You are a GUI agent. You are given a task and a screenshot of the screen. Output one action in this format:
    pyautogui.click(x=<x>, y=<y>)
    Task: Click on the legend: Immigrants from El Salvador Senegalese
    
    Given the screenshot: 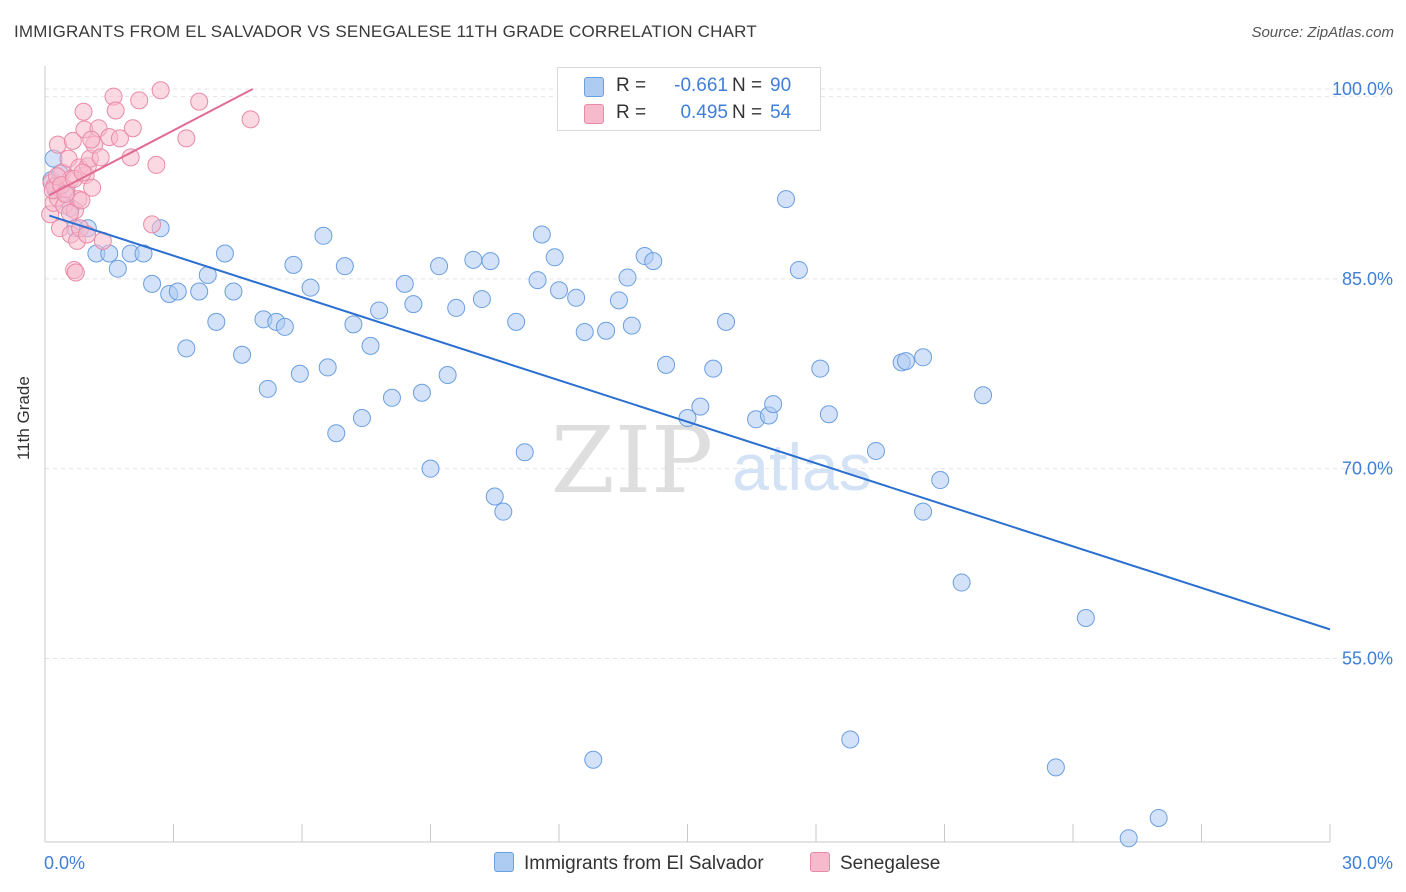 What is the action you would take?
    pyautogui.click(x=703, y=864)
    